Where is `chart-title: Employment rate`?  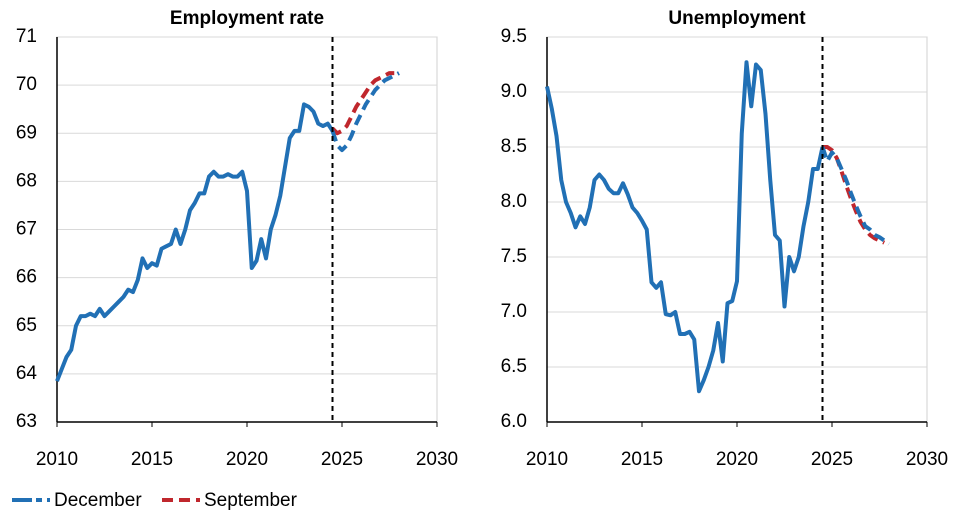 chart-title: Employment rate is located at coordinates (247, 18).